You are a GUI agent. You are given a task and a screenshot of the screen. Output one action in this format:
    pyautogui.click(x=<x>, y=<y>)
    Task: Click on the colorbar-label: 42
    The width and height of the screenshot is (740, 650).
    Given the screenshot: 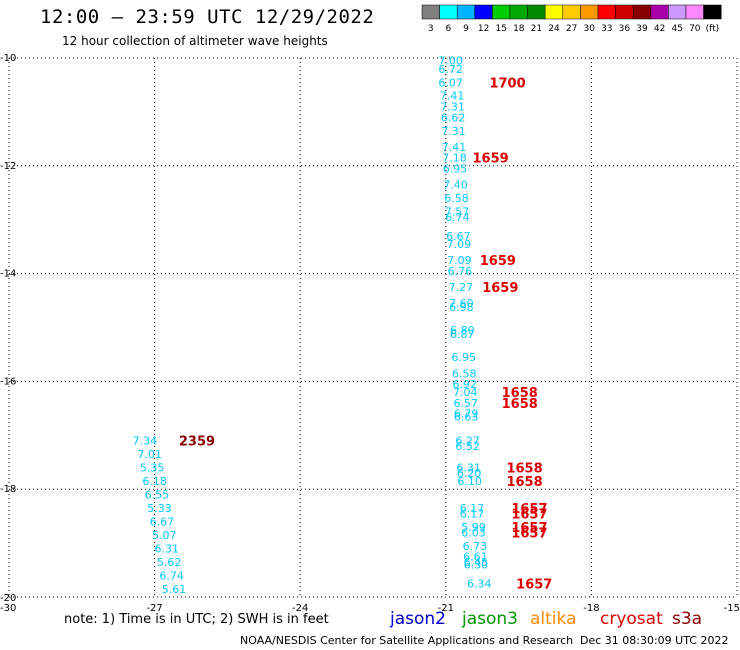 What is the action you would take?
    pyautogui.click(x=659, y=29)
    